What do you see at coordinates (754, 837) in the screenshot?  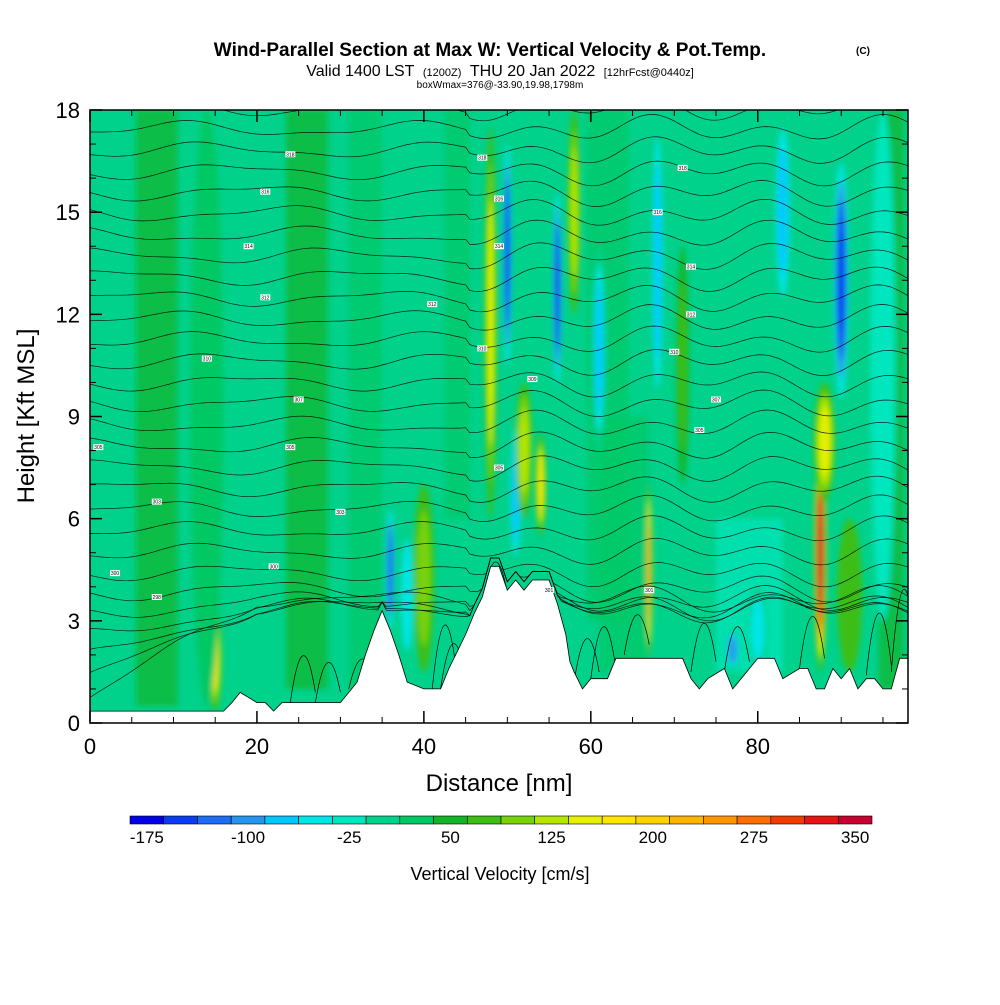 I see `colorbar-tick-label: 275` at bounding box center [754, 837].